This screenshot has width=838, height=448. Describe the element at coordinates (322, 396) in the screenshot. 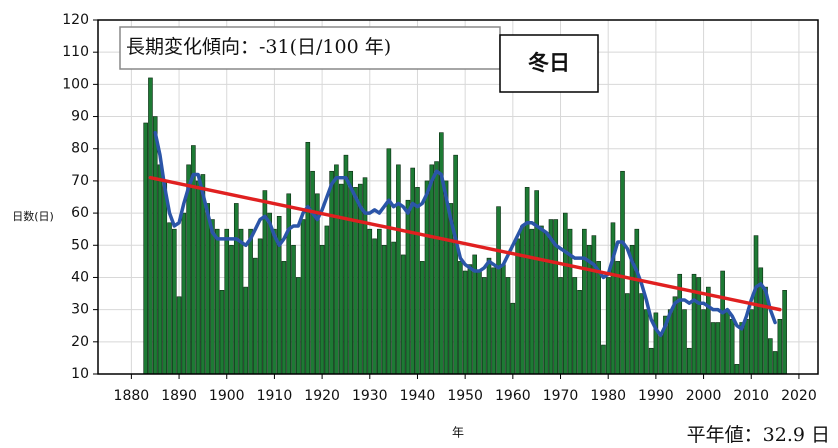

I see `x-tick-label: 1920` at that location.